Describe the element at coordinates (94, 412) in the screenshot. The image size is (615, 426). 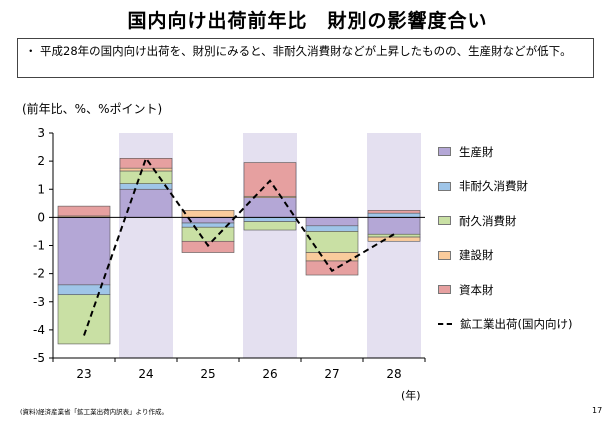
I see `source-note: (資料)経済産業省「鉱工業出荷内訳表」より作成。` at that location.